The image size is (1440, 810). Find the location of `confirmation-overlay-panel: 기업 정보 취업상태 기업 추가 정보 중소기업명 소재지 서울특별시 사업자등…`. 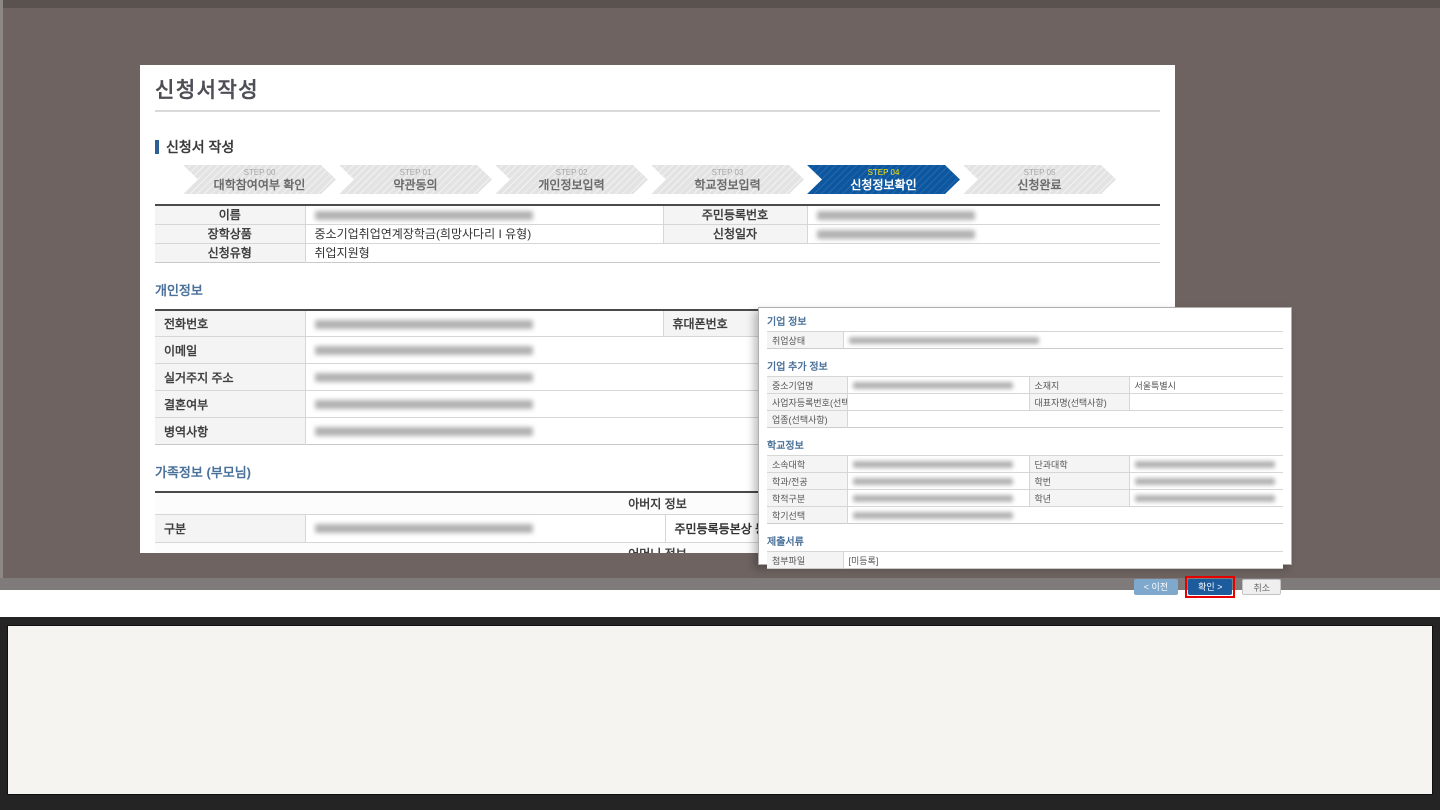

confirmation-overlay-panel: 기업 정보 취업상태 기업 추가 정보 중소기업명 소재지 서울특별시 사업자등… is located at coordinates (1025, 452).